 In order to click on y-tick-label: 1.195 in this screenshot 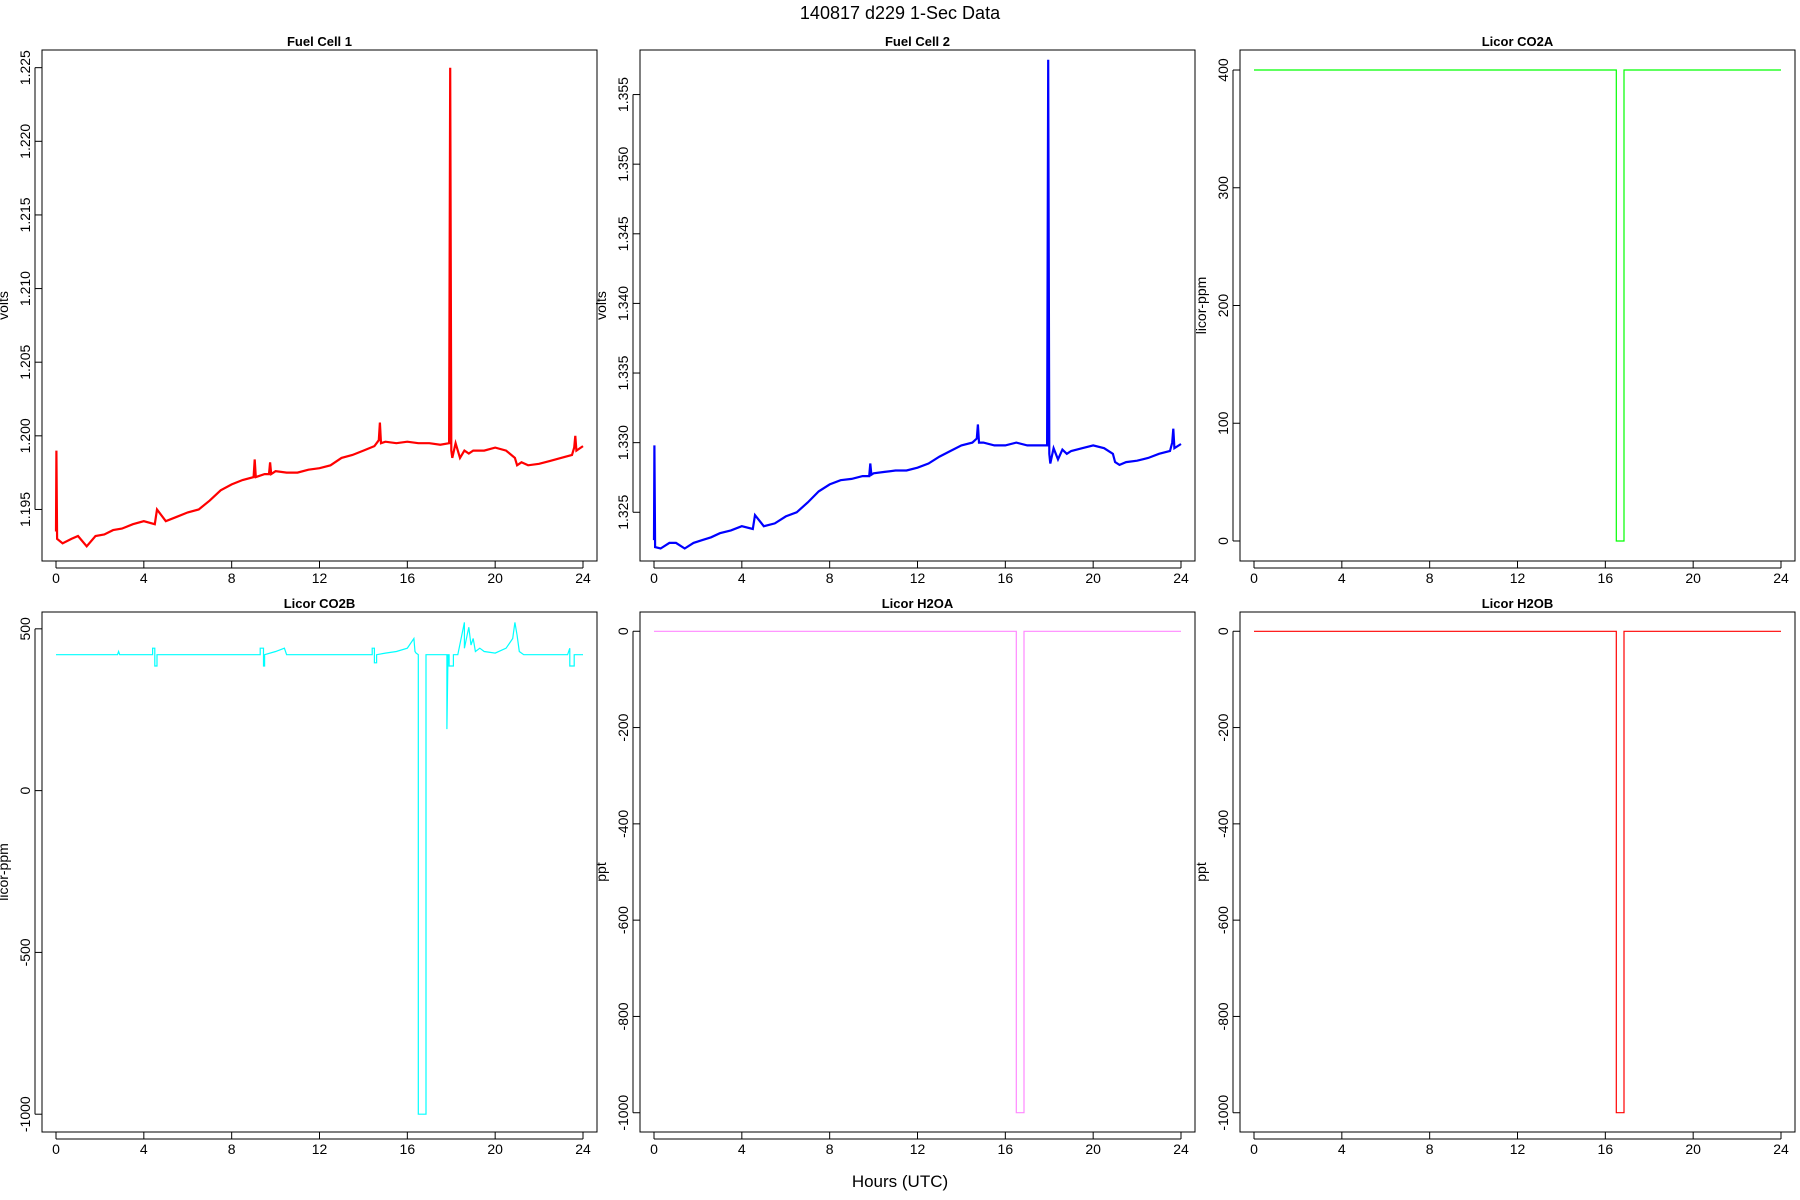, I will do `click(25, 509)`.